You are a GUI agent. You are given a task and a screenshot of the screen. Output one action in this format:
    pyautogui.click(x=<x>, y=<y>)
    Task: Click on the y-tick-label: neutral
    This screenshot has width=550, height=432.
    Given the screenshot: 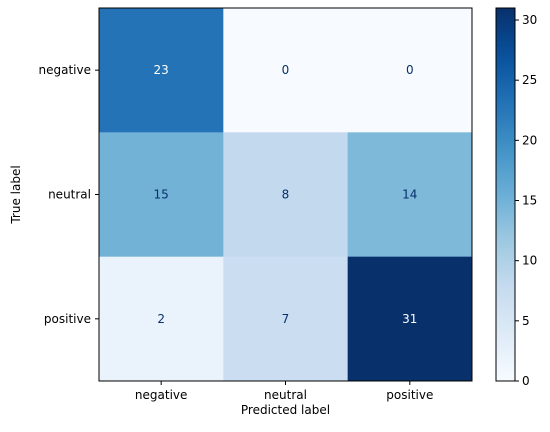 What is the action you would take?
    pyautogui.click(x=69, y=194)
    